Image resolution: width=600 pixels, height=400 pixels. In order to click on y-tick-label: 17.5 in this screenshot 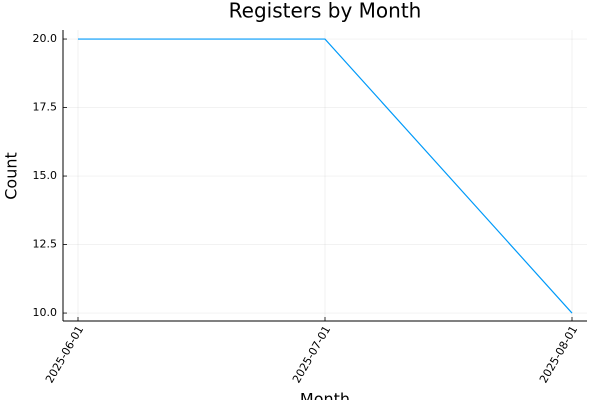, I will do `click(45, 107)`.